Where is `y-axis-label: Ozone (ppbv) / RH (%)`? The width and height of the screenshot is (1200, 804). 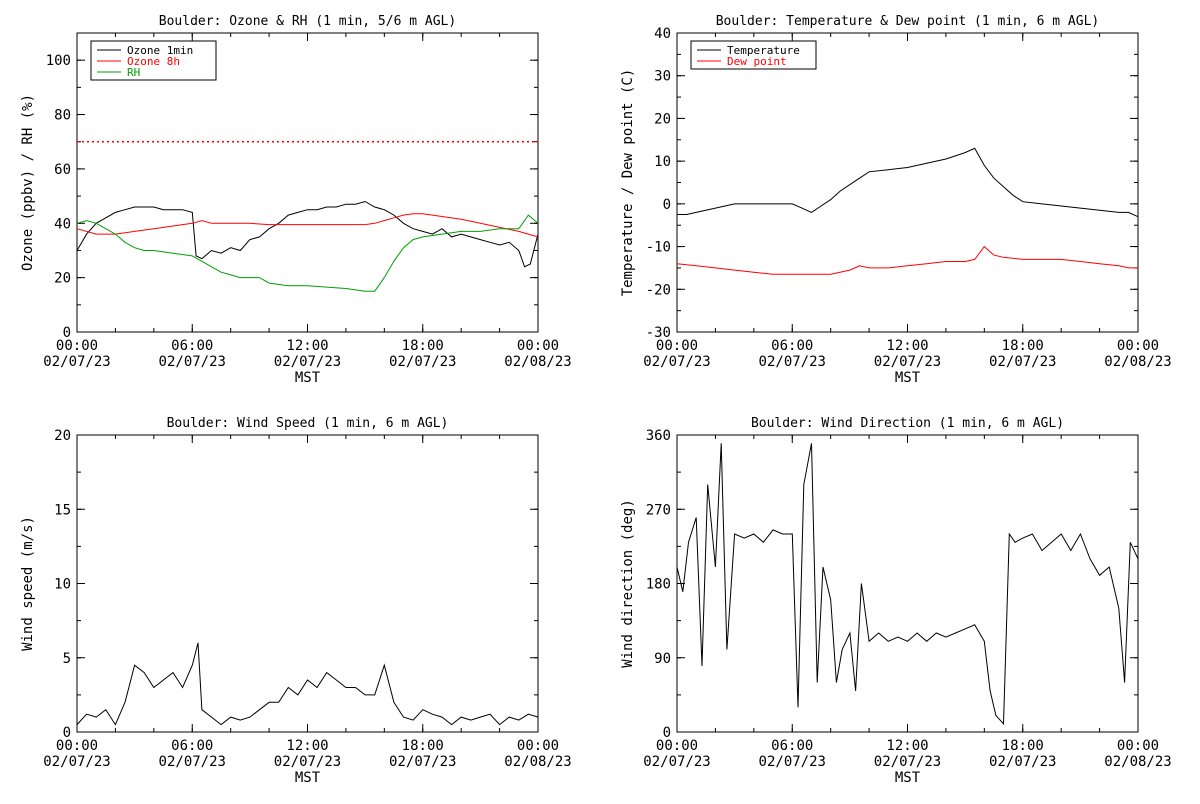
y-axis-label: Ozone (ppbv) / RH (%) is located at coordinates (28, 182).